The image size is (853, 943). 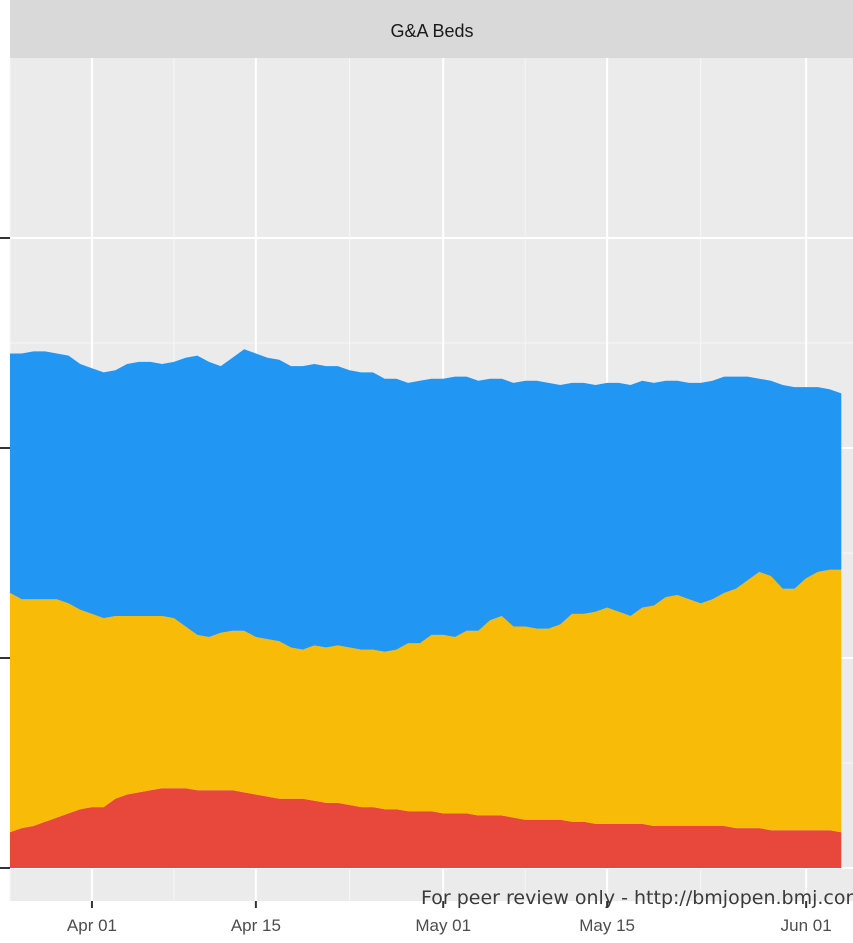 I want to click on y-axis-ticks, so click(x=5, y=553).